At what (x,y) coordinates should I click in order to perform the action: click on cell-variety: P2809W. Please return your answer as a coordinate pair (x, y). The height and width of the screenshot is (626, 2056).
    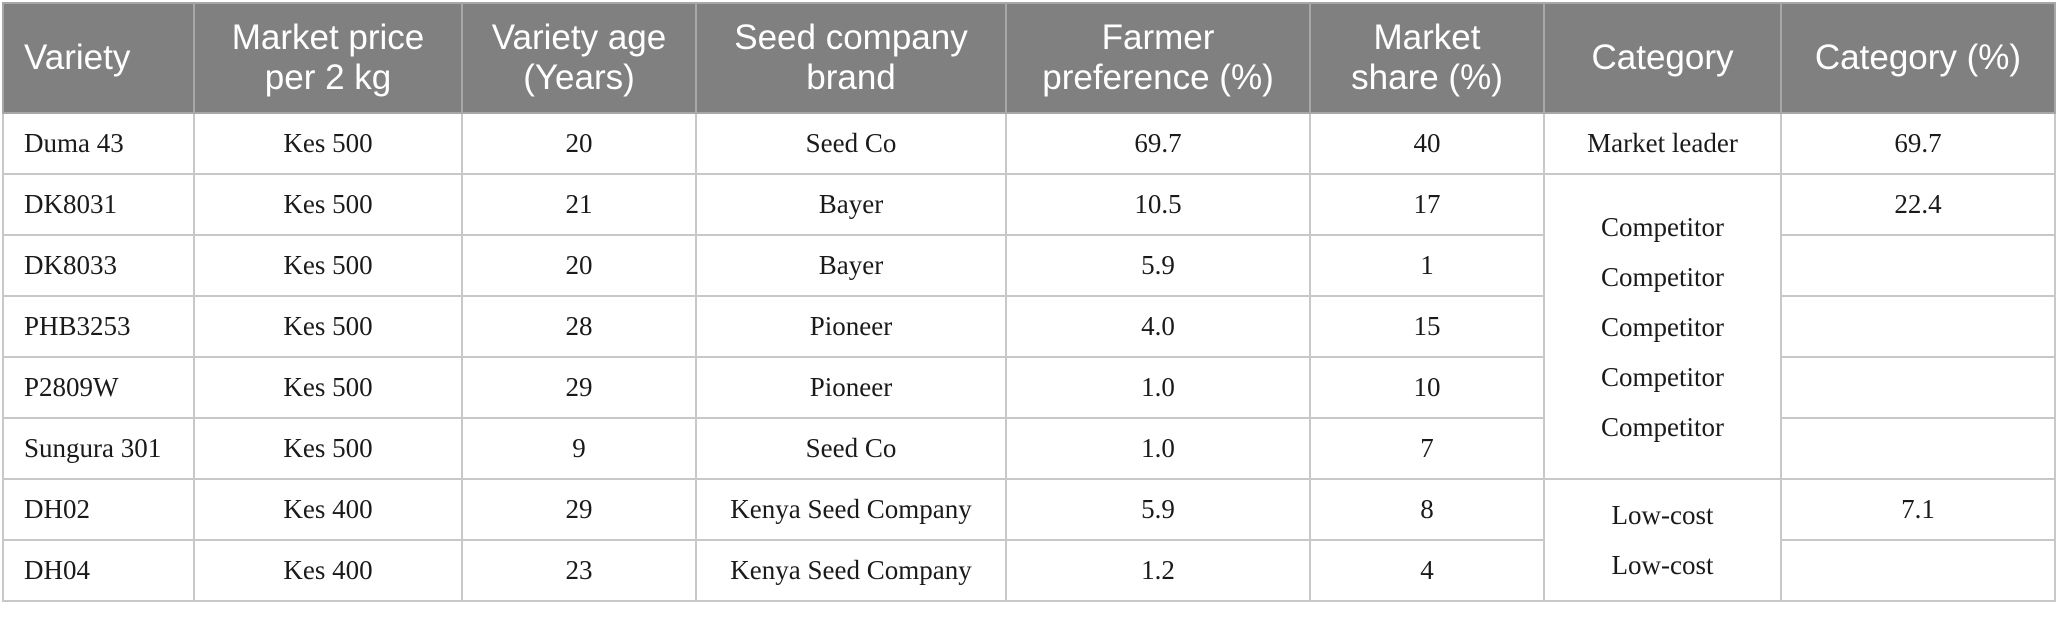
    Looking at the image, I should click on (98, 387).